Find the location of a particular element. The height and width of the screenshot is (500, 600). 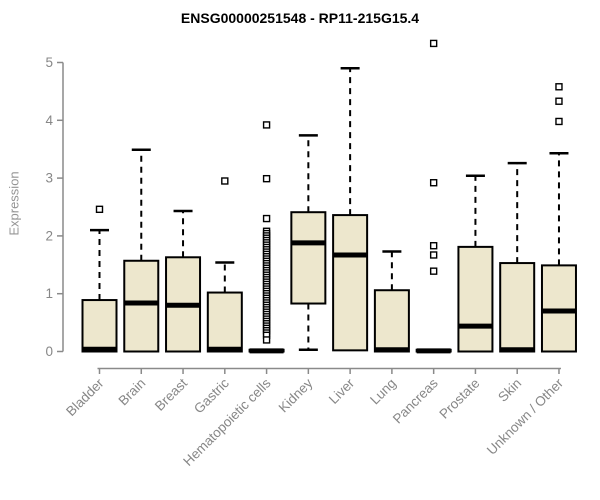

y-axis: 0 1 2 3 4 5 is located at coordinates (54, 207).